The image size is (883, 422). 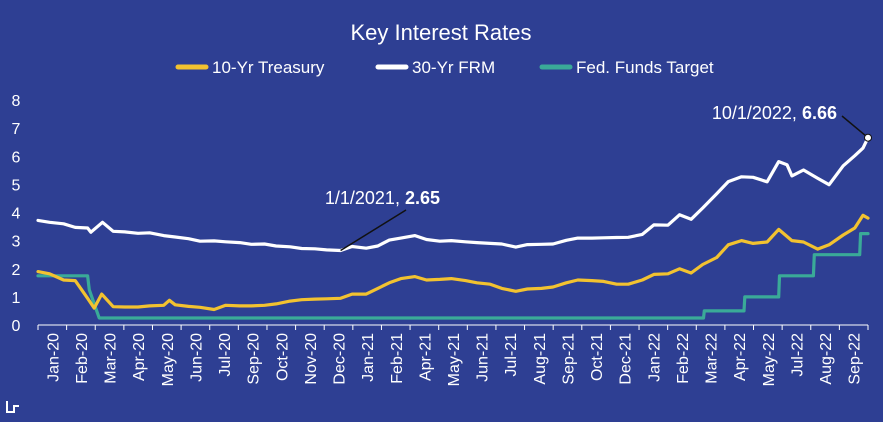 What do you see at coordinates (340, 359) in the screenshot?
I see `x-tick-label: Dec-20` at bounding box center [340, 359].